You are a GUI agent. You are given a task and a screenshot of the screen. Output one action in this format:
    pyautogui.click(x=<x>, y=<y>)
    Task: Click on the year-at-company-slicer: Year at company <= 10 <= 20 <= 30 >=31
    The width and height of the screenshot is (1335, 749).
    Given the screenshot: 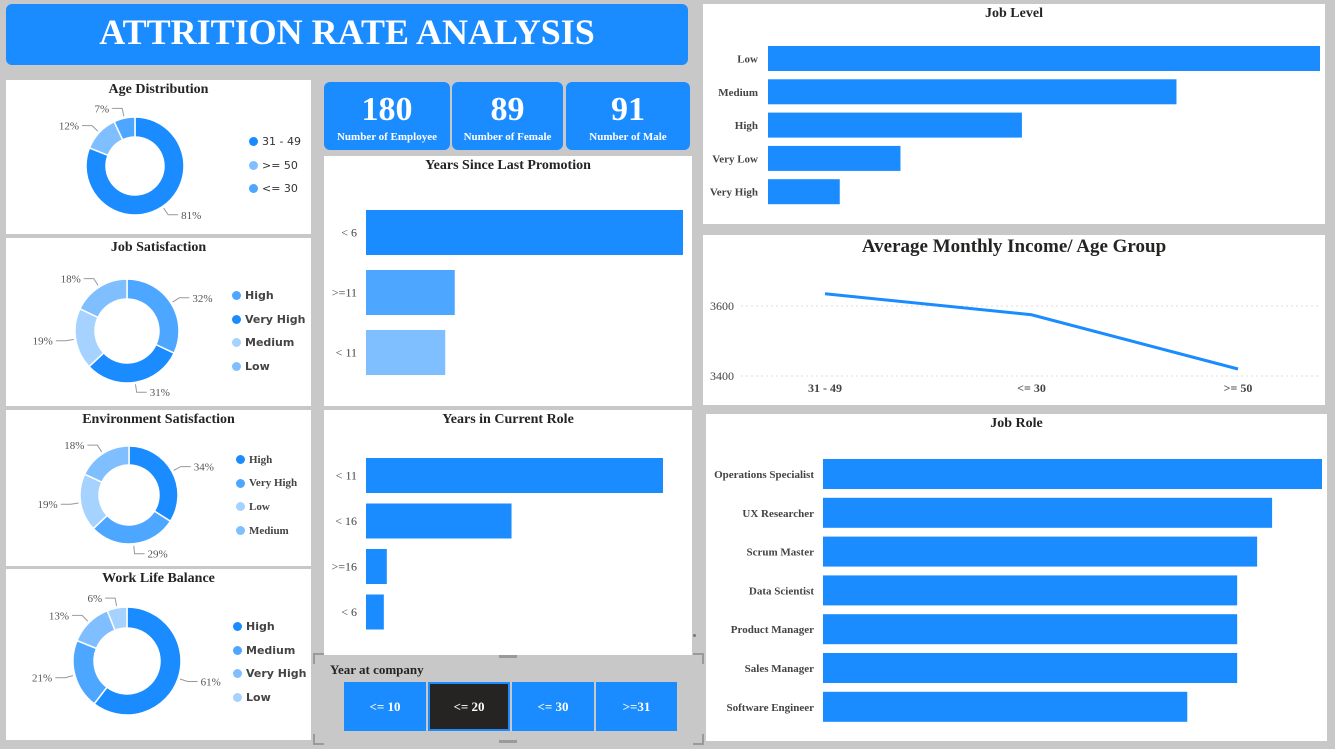 What is the action you would take?
    pyautogui.click(x=508, y=699)
    